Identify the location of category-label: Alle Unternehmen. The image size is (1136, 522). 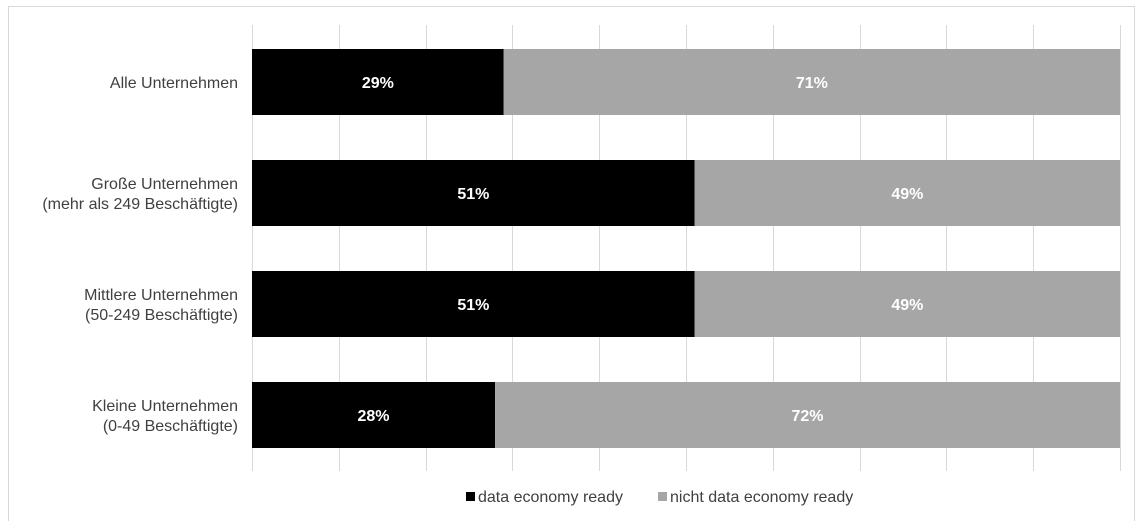
(174, 83).